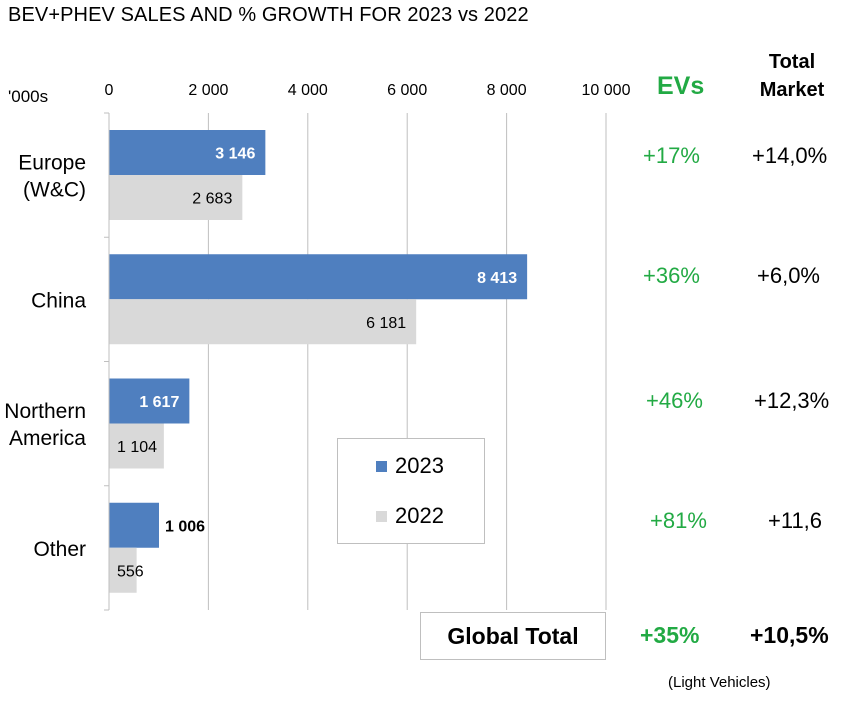  What do you see at coordinates (54, 190) in the screenshot?
I see `category-label-0-1: (W&C)` at bounding box center [54, 190].